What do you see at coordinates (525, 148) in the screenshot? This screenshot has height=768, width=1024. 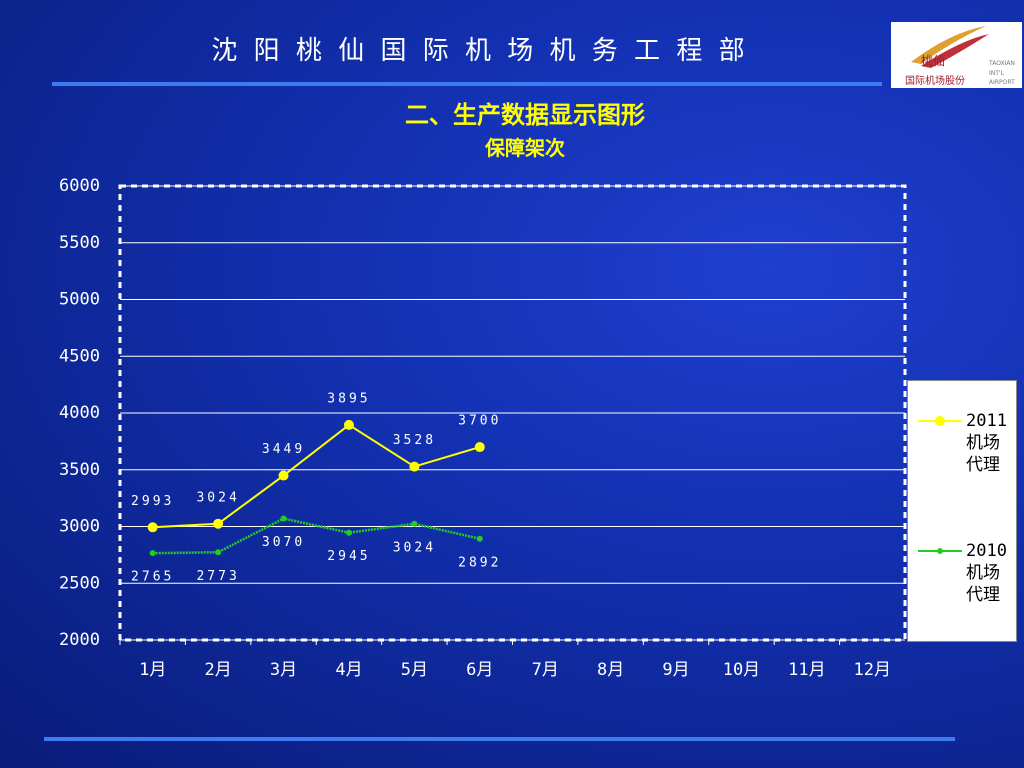 I see `chart-subtitle: 保障架次` at bounding box center [525, 148].